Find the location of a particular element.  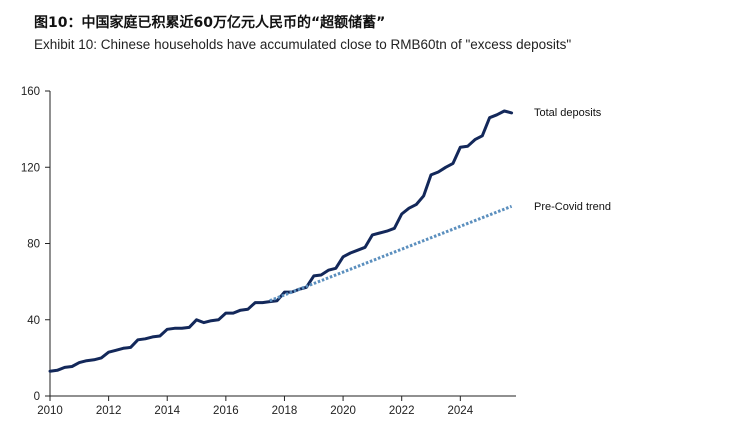

x-tick-label: 2020 is located at coordinates (343, 411).